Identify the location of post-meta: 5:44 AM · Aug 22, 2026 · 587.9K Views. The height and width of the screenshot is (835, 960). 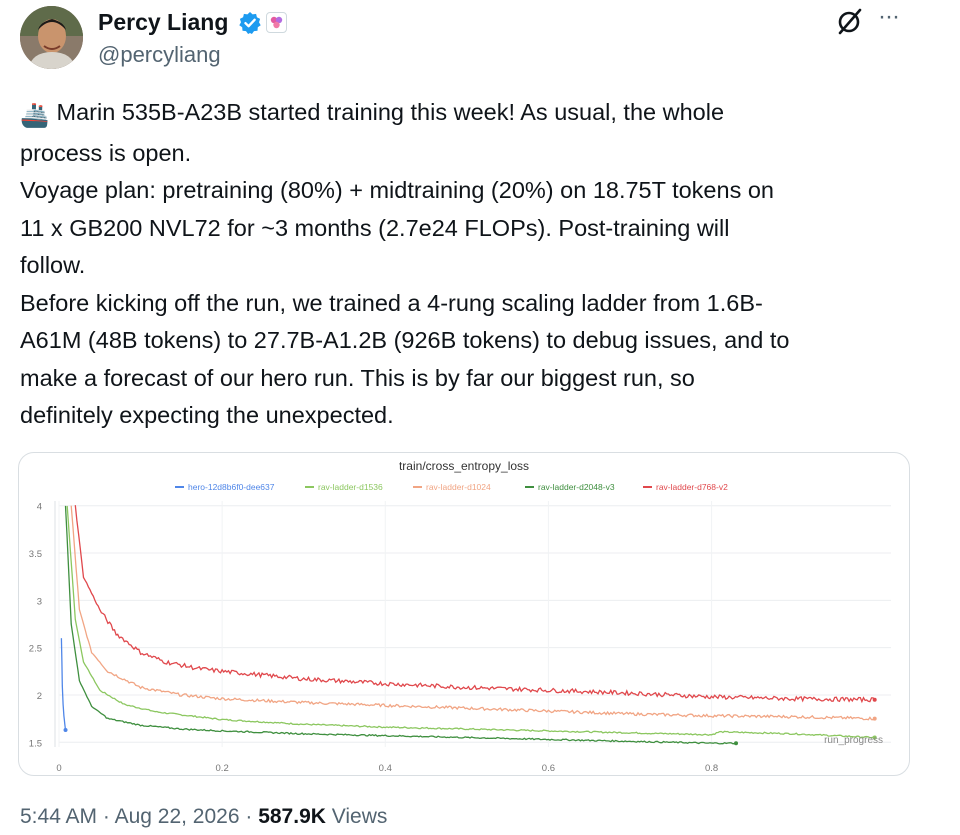
(204, 816).